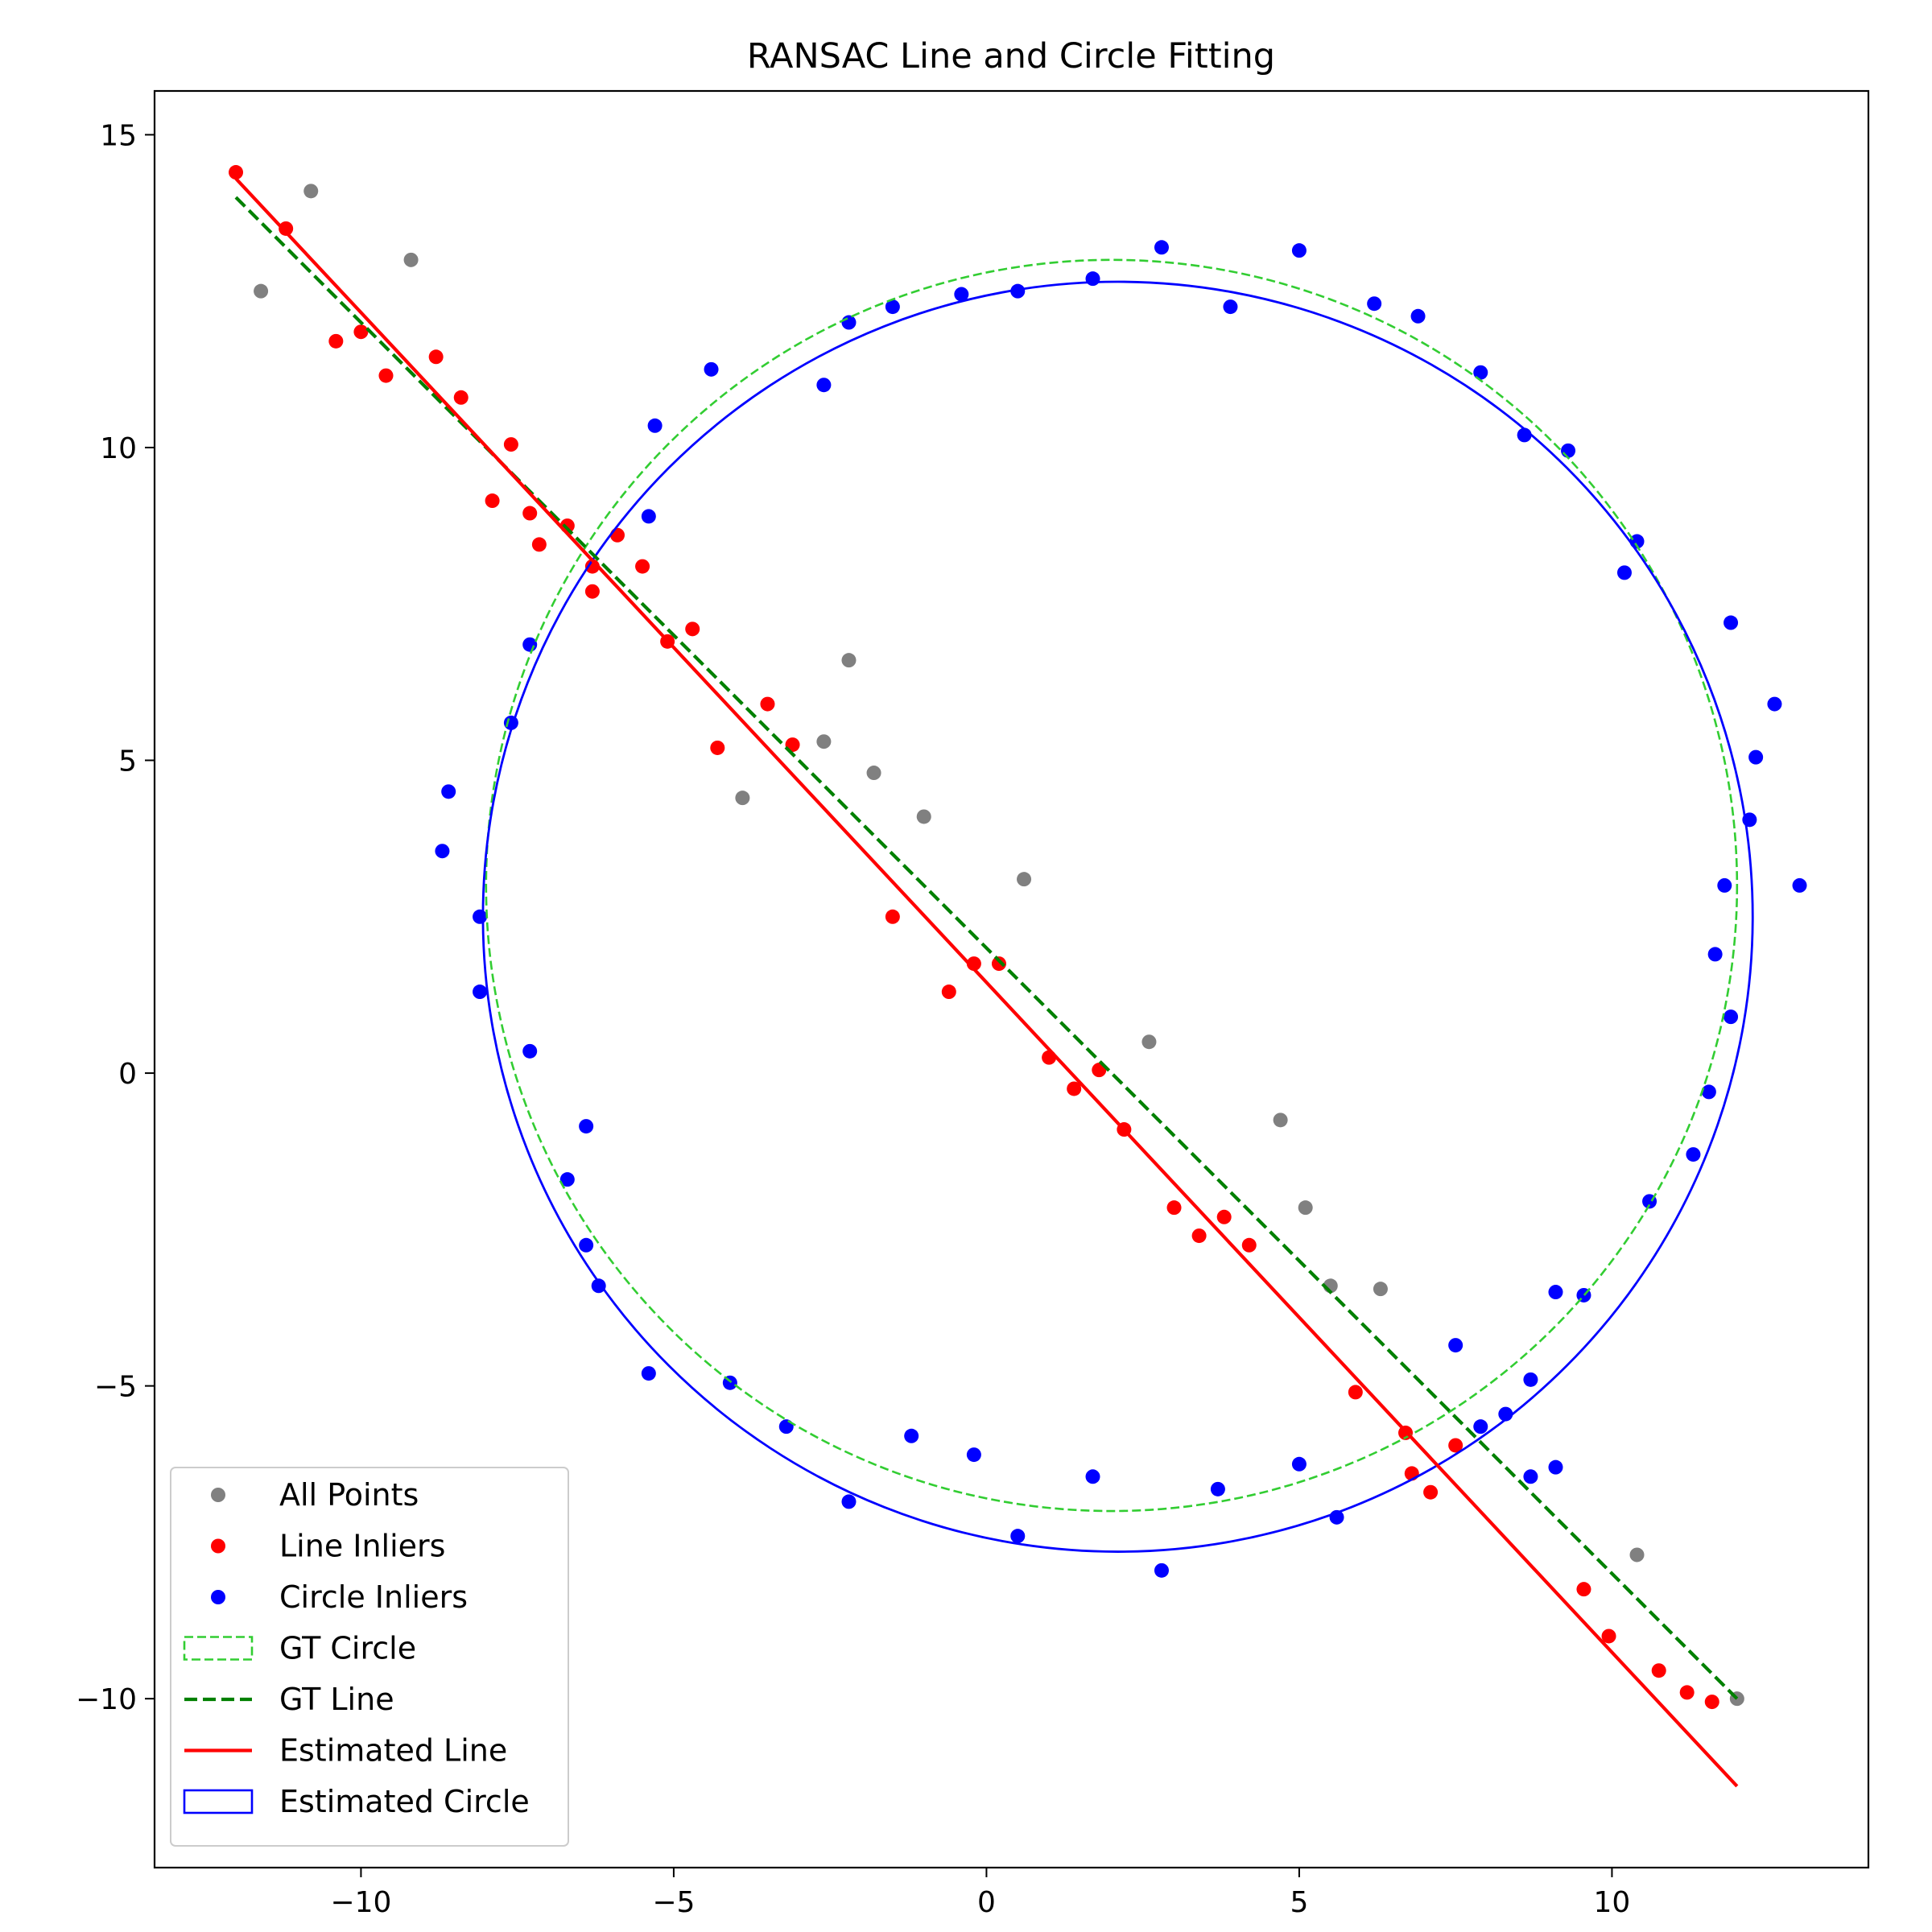  Describe the element at coordinates (673, 1902) in the screenshot. I see `x-tick-label: −5` at that location.